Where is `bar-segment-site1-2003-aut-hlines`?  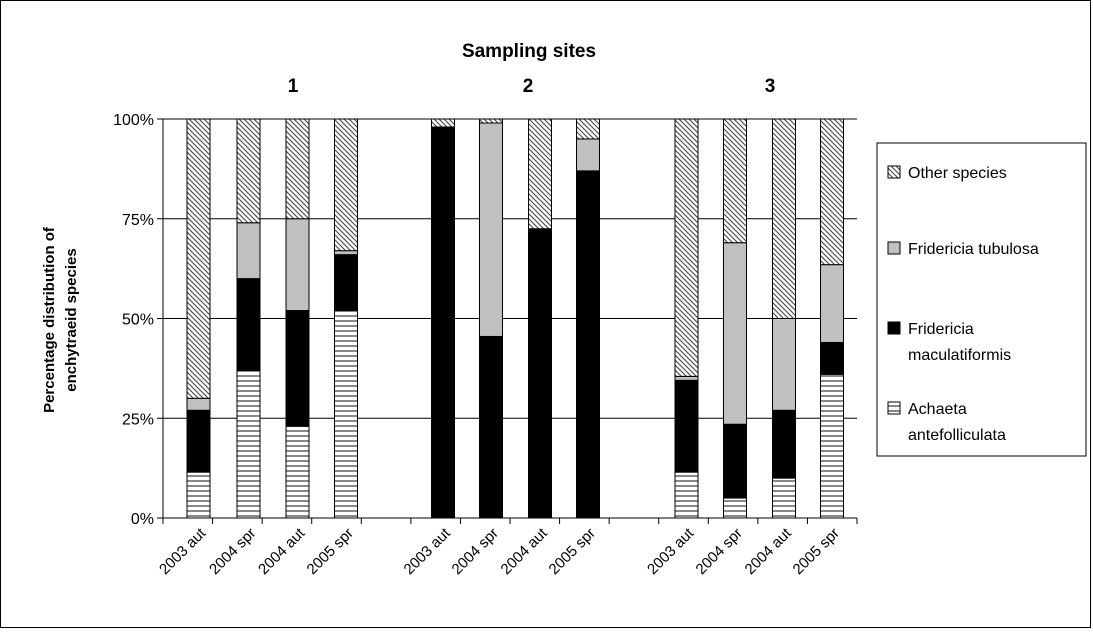 bar-segment-site1-2003-aut-hlines is located at coordinates (198, 495).